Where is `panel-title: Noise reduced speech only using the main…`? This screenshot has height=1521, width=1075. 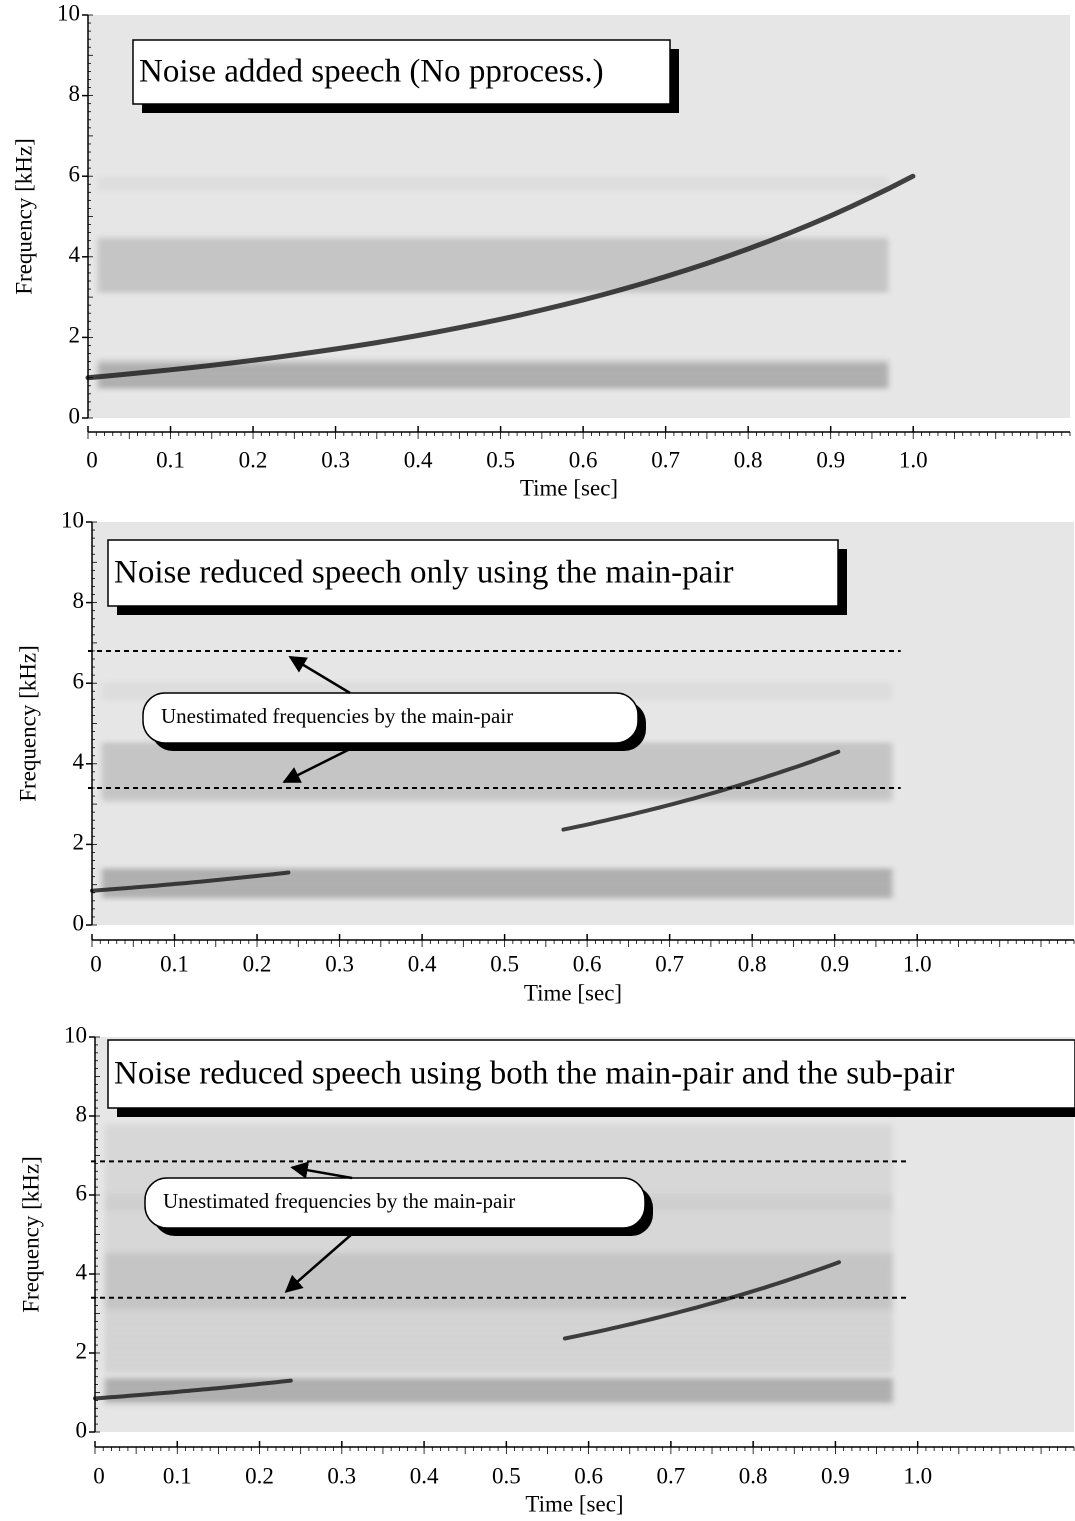 panel-title: Noise reduced speech only using the main… is located at coordinates (423, 573).